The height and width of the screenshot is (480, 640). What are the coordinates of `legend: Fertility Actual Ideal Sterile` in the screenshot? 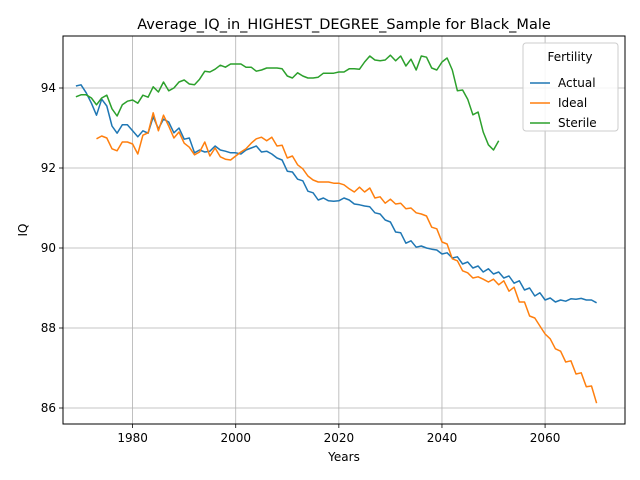 It's located at (570, 87).